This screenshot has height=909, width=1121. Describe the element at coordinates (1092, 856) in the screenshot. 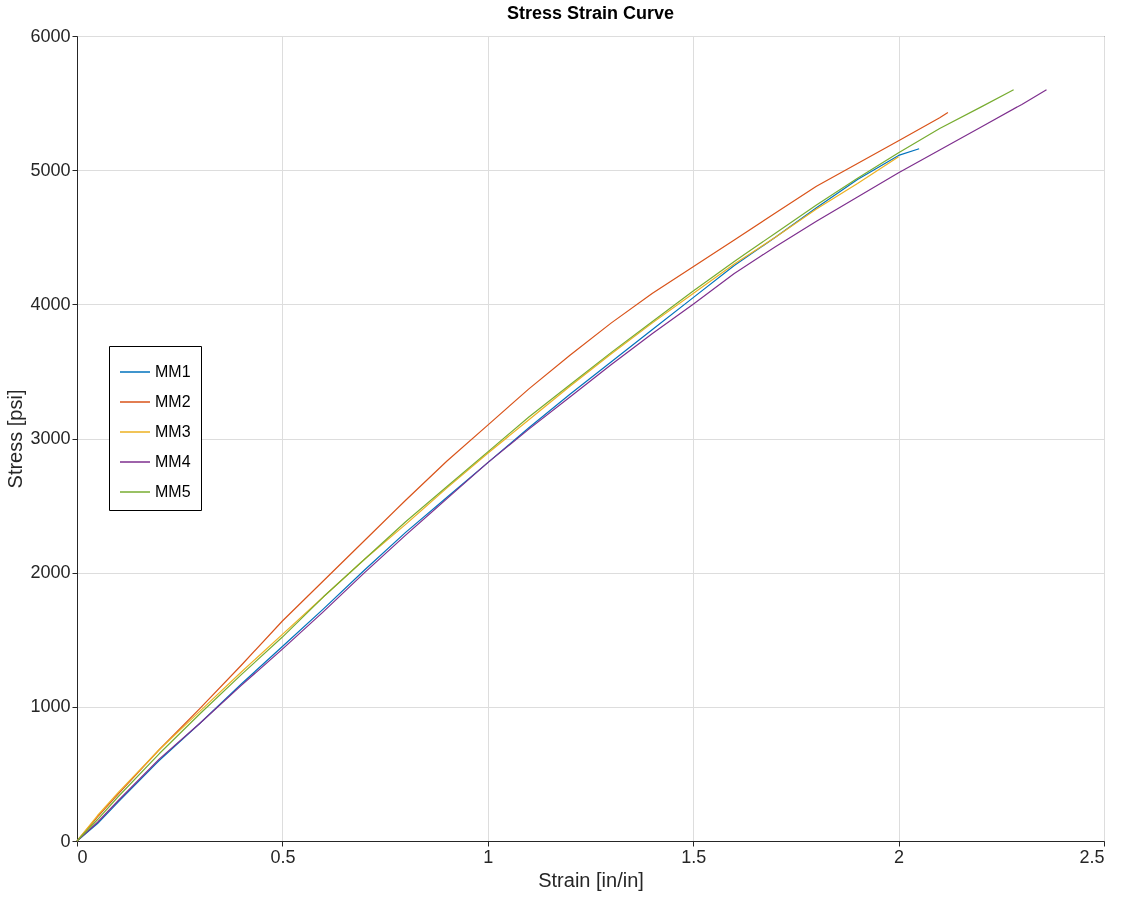

I see `x-tick-label: 2.5` at that location.